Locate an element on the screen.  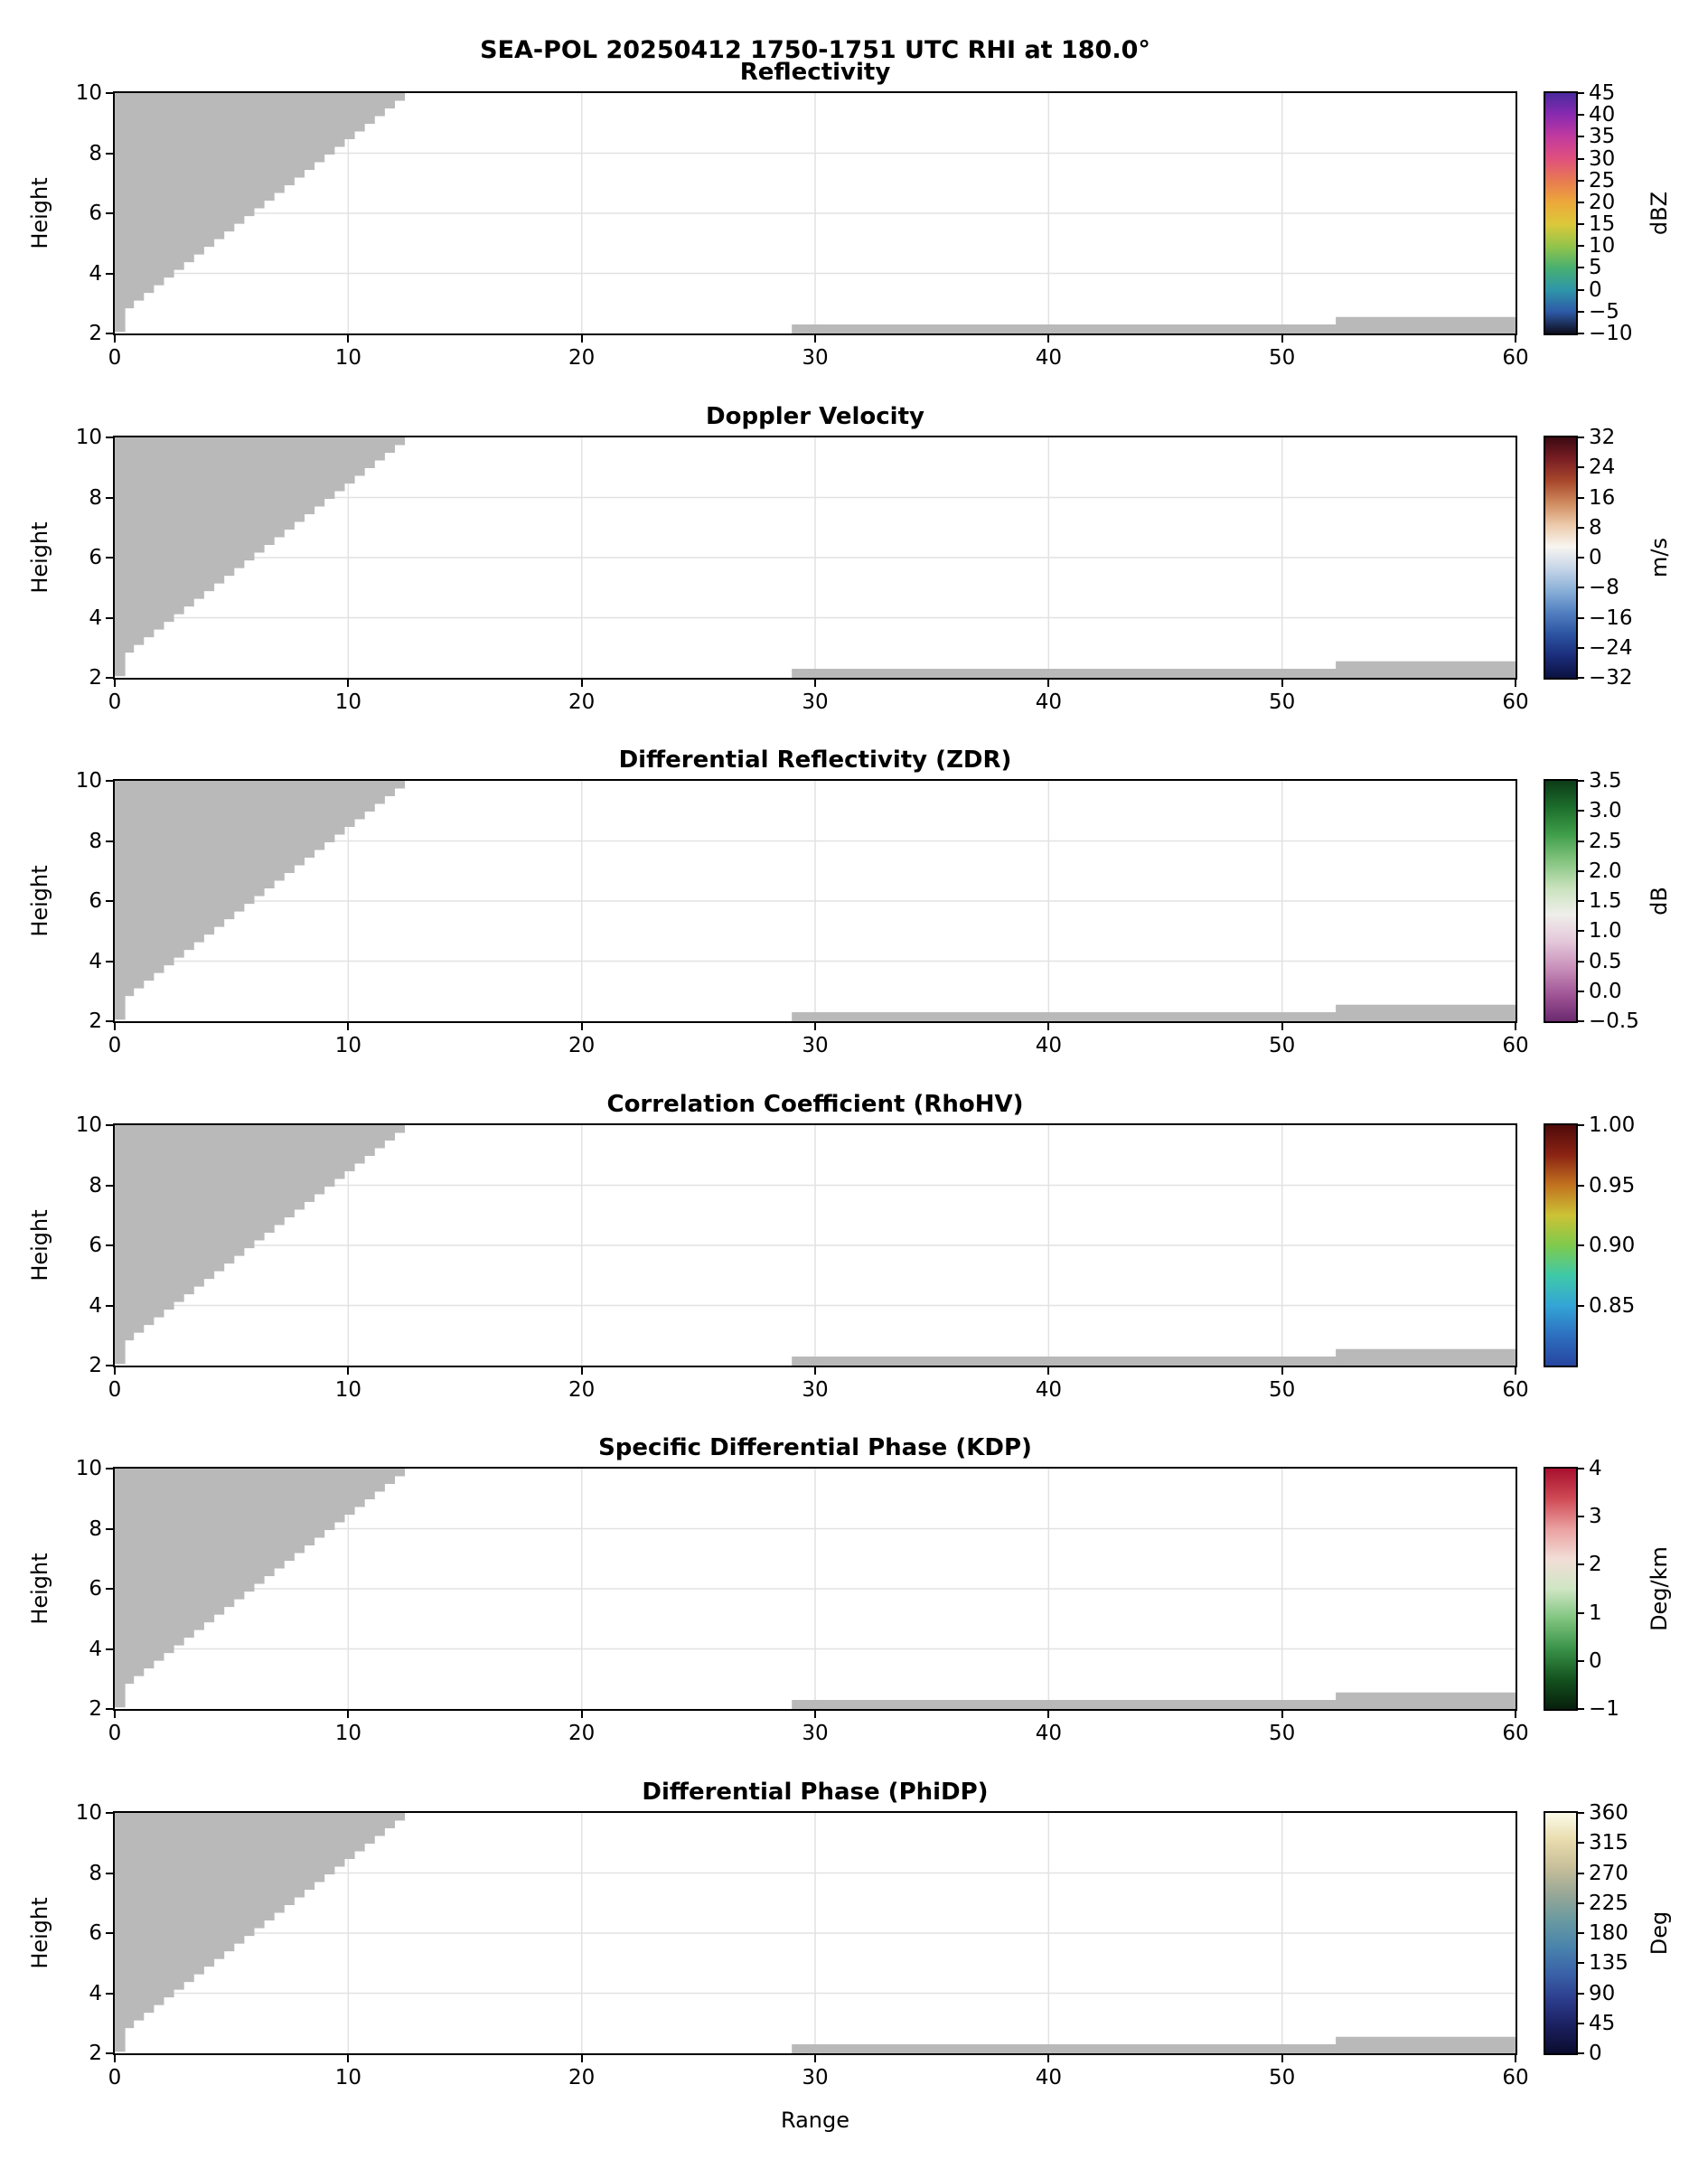
plot-canvas-correlation-coefficient-rhohv is located at coordinates (815, 1246).